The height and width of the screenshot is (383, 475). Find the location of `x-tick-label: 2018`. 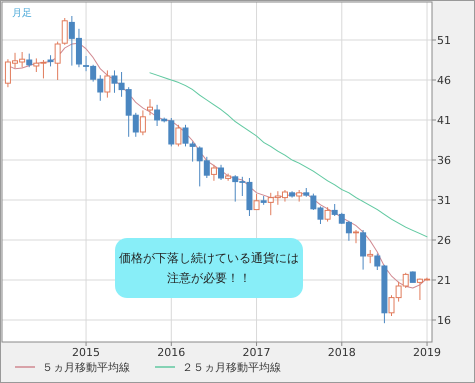

x-tick-label: 2018 is located at coordinates (342, 352).